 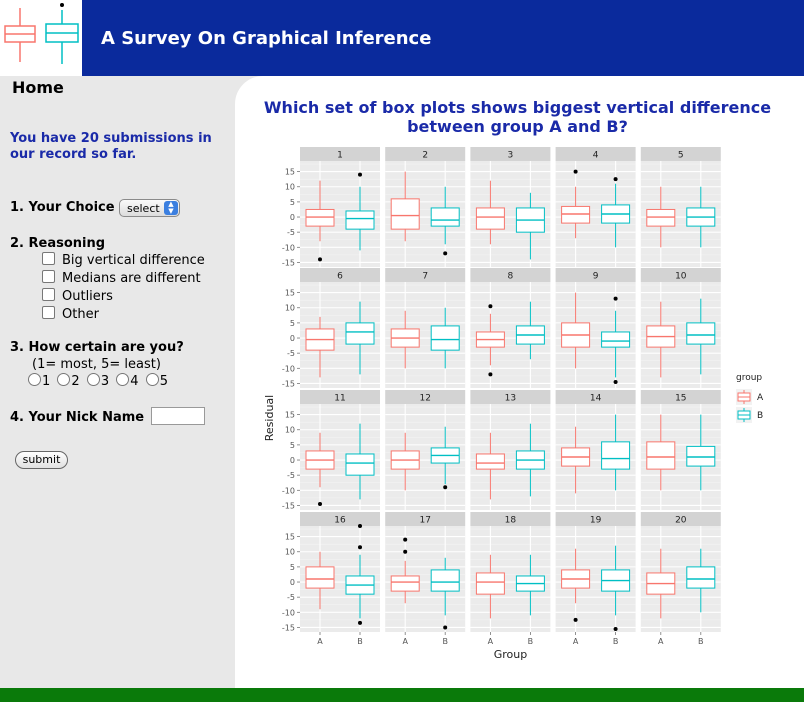 I want to click on site-header: A Survey On Graphical Inference, so click(x=402, y=38).